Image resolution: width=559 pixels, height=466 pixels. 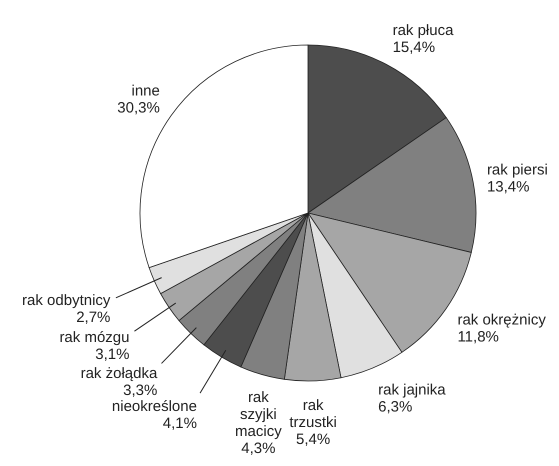 What do you see at coordinates (146, 91) in the screenshot?
I see `slice-label: inne` at bounding box center [146, 91].